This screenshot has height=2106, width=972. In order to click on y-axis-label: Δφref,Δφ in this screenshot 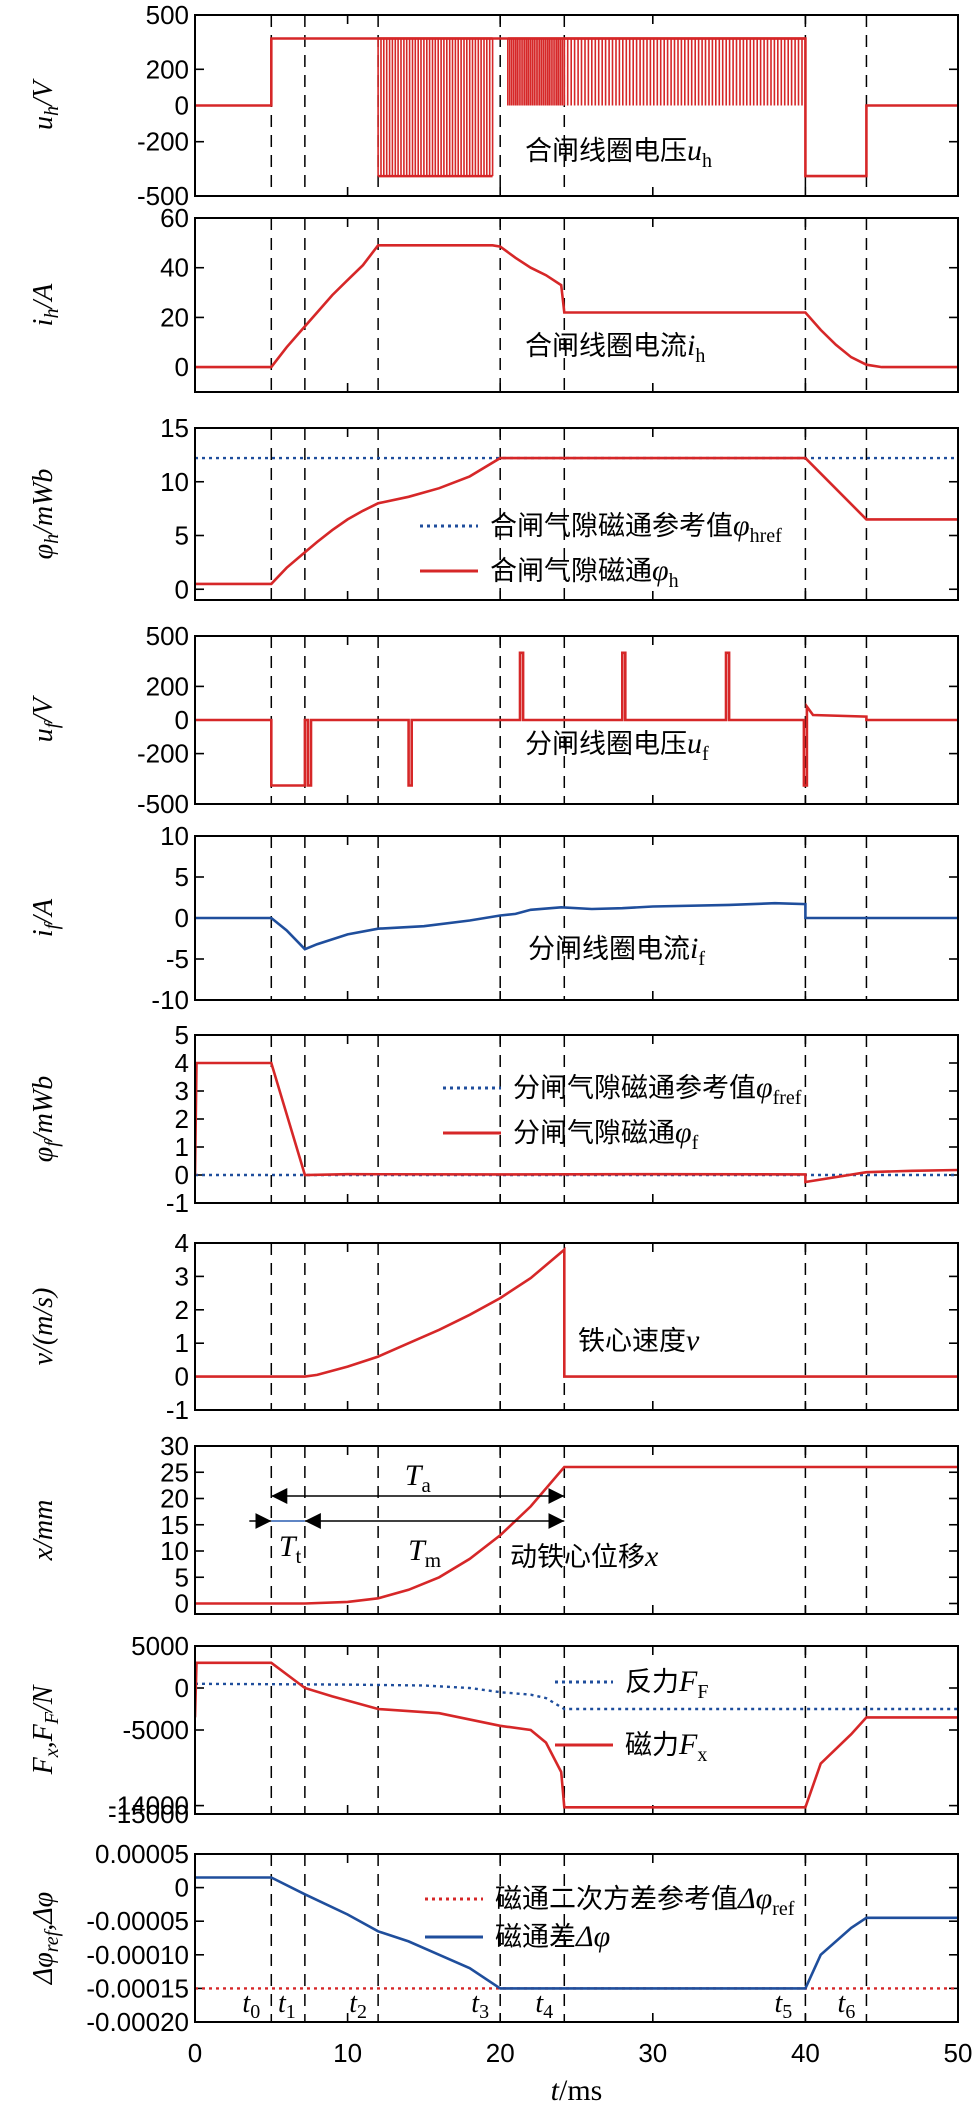, I will do `click(45, 1938)`.